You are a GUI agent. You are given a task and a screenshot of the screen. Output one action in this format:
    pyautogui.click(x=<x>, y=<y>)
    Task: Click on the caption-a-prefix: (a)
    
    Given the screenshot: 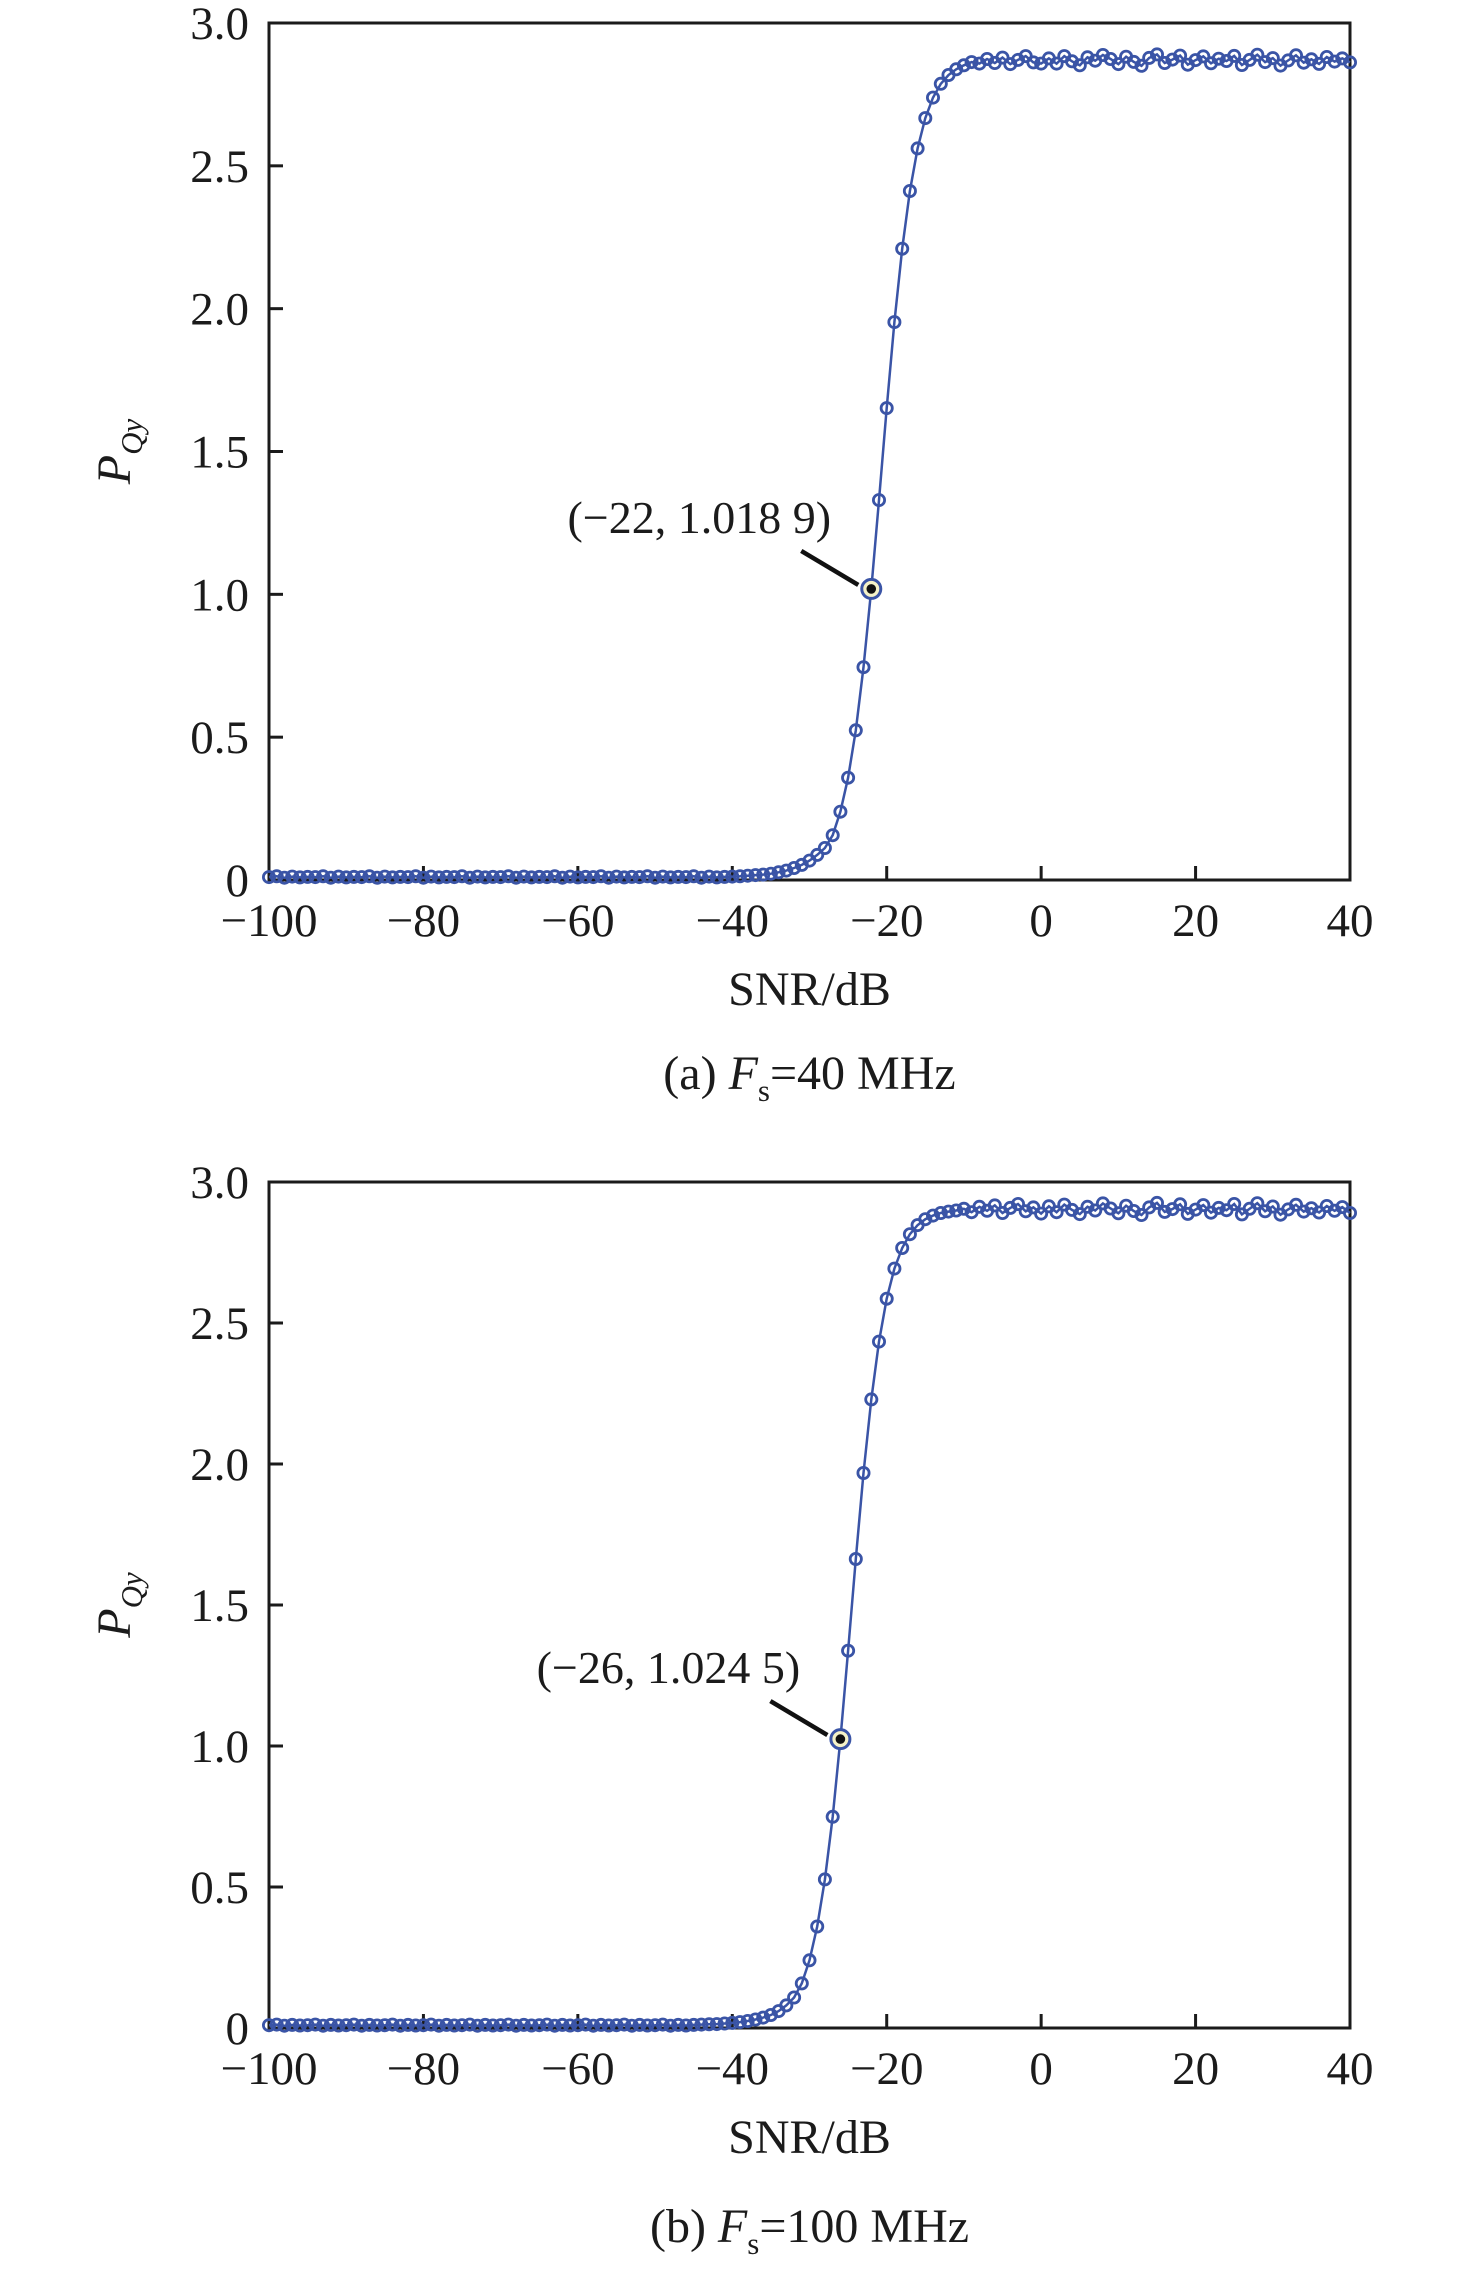 What is the action you would take?
    pyautogui.click(x=696, y=1073)
    